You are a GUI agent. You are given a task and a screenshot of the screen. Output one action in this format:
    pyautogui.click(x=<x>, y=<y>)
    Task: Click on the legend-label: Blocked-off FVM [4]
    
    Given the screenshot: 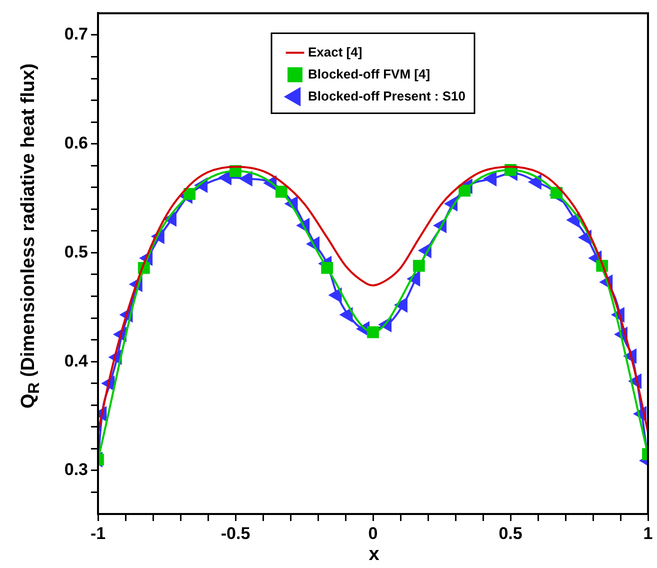 What is the action you would take?
    pyautogui.click(x=369, y=74)
    